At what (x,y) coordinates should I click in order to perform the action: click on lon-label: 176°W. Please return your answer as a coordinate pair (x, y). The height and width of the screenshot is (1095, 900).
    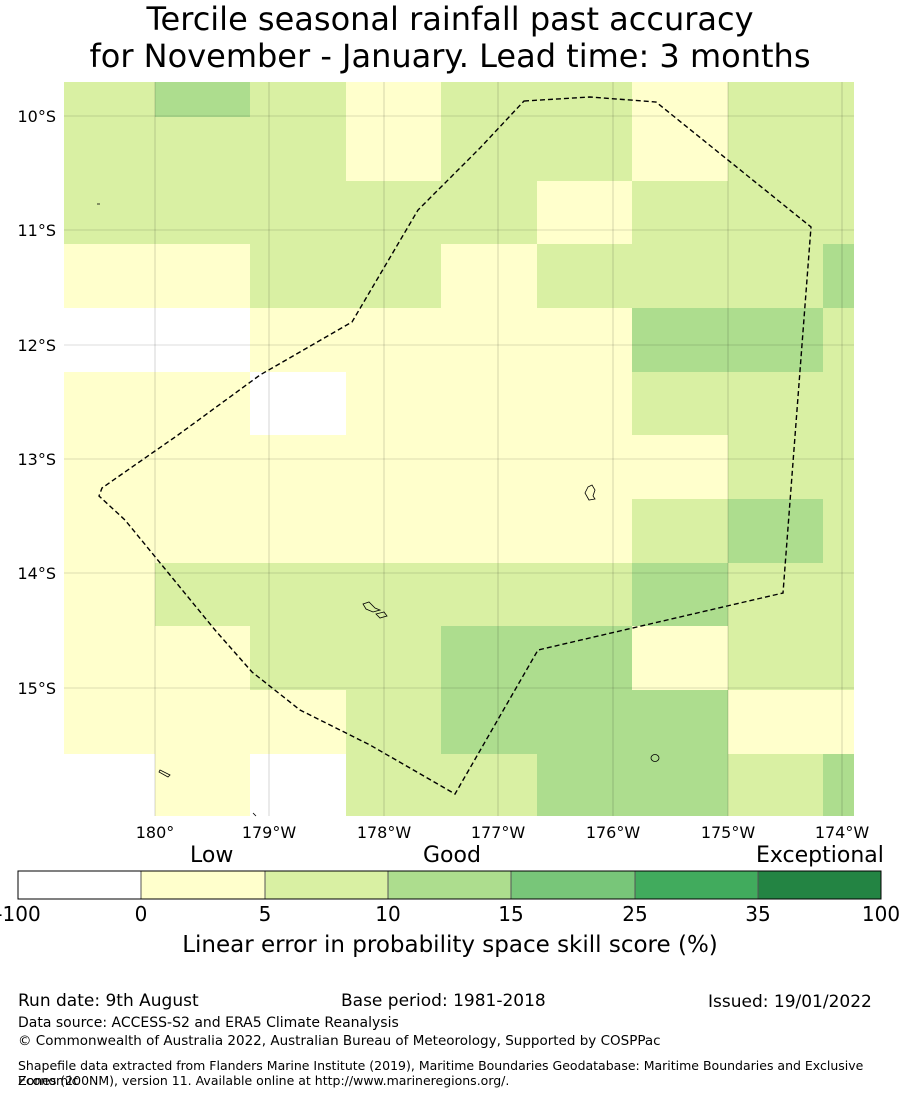
    Looking at the image, I should click on (613, 832).